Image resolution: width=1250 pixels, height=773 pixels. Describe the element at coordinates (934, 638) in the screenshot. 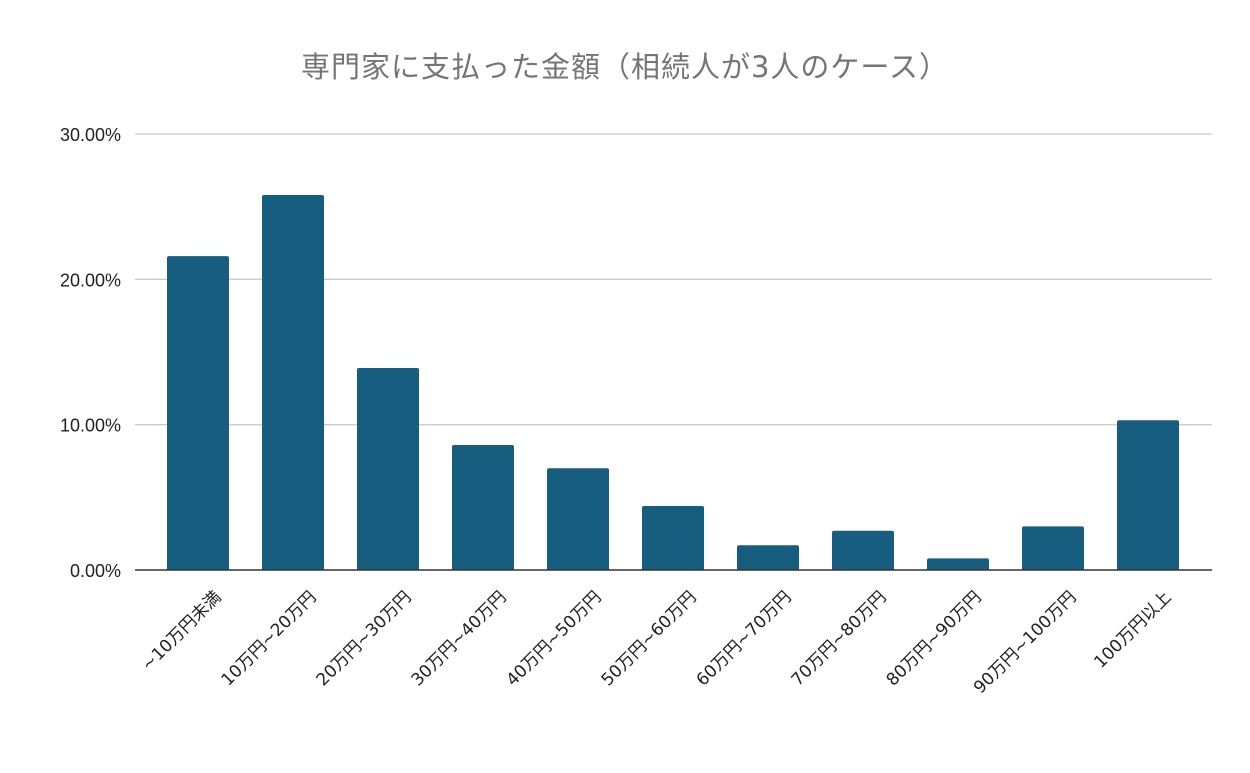

I see `x-tick-label: 80万円~90万円` at that location.